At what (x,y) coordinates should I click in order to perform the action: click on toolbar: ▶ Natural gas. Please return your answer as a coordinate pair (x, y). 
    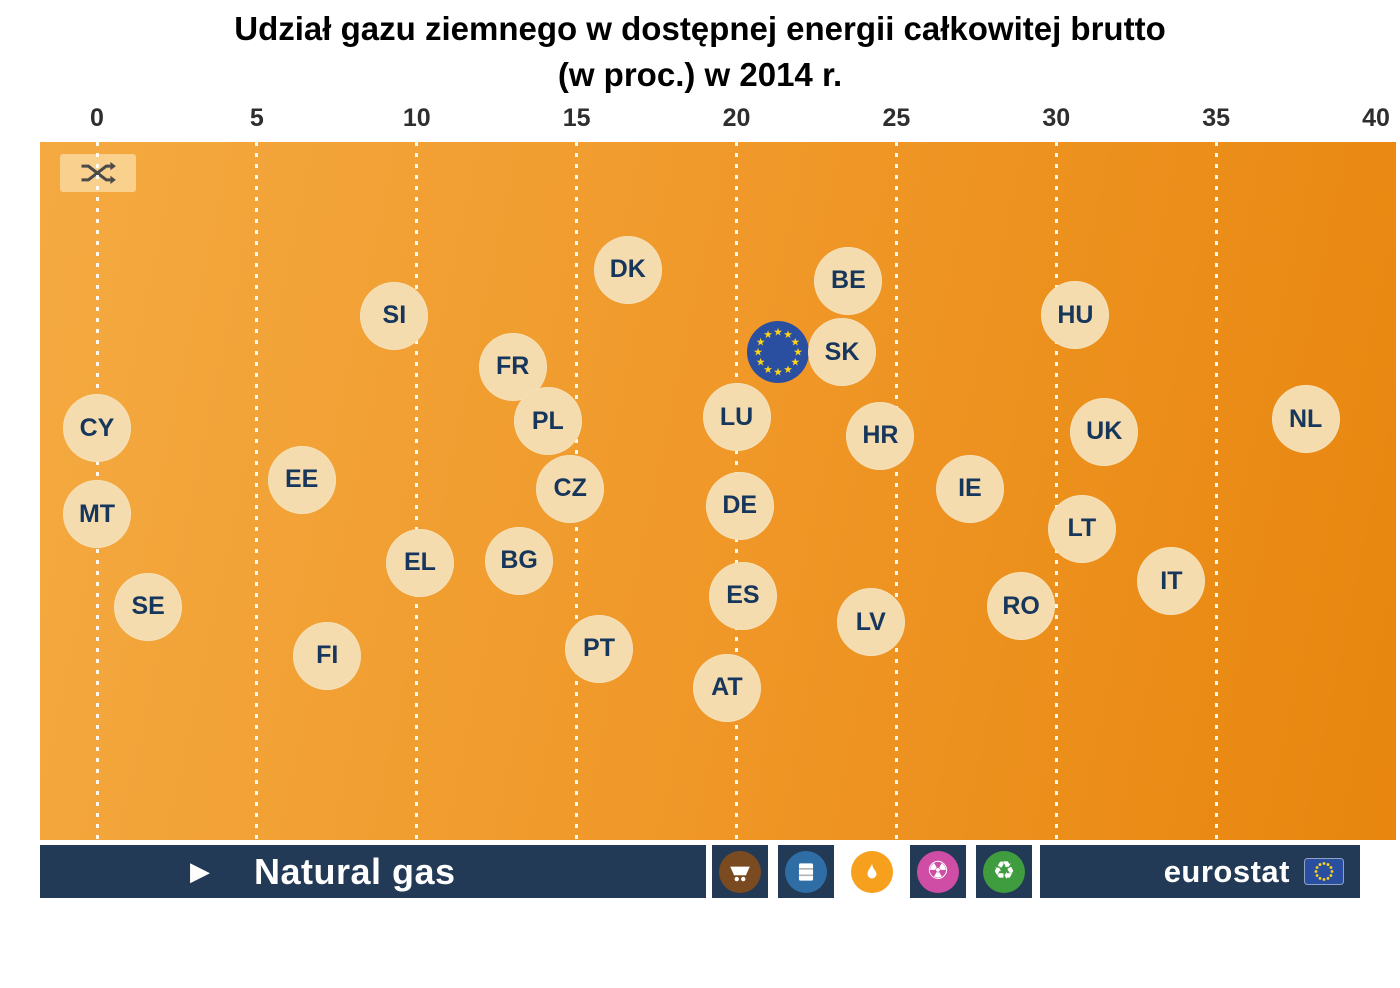
    Looking at the image, I should click on (718, 871).